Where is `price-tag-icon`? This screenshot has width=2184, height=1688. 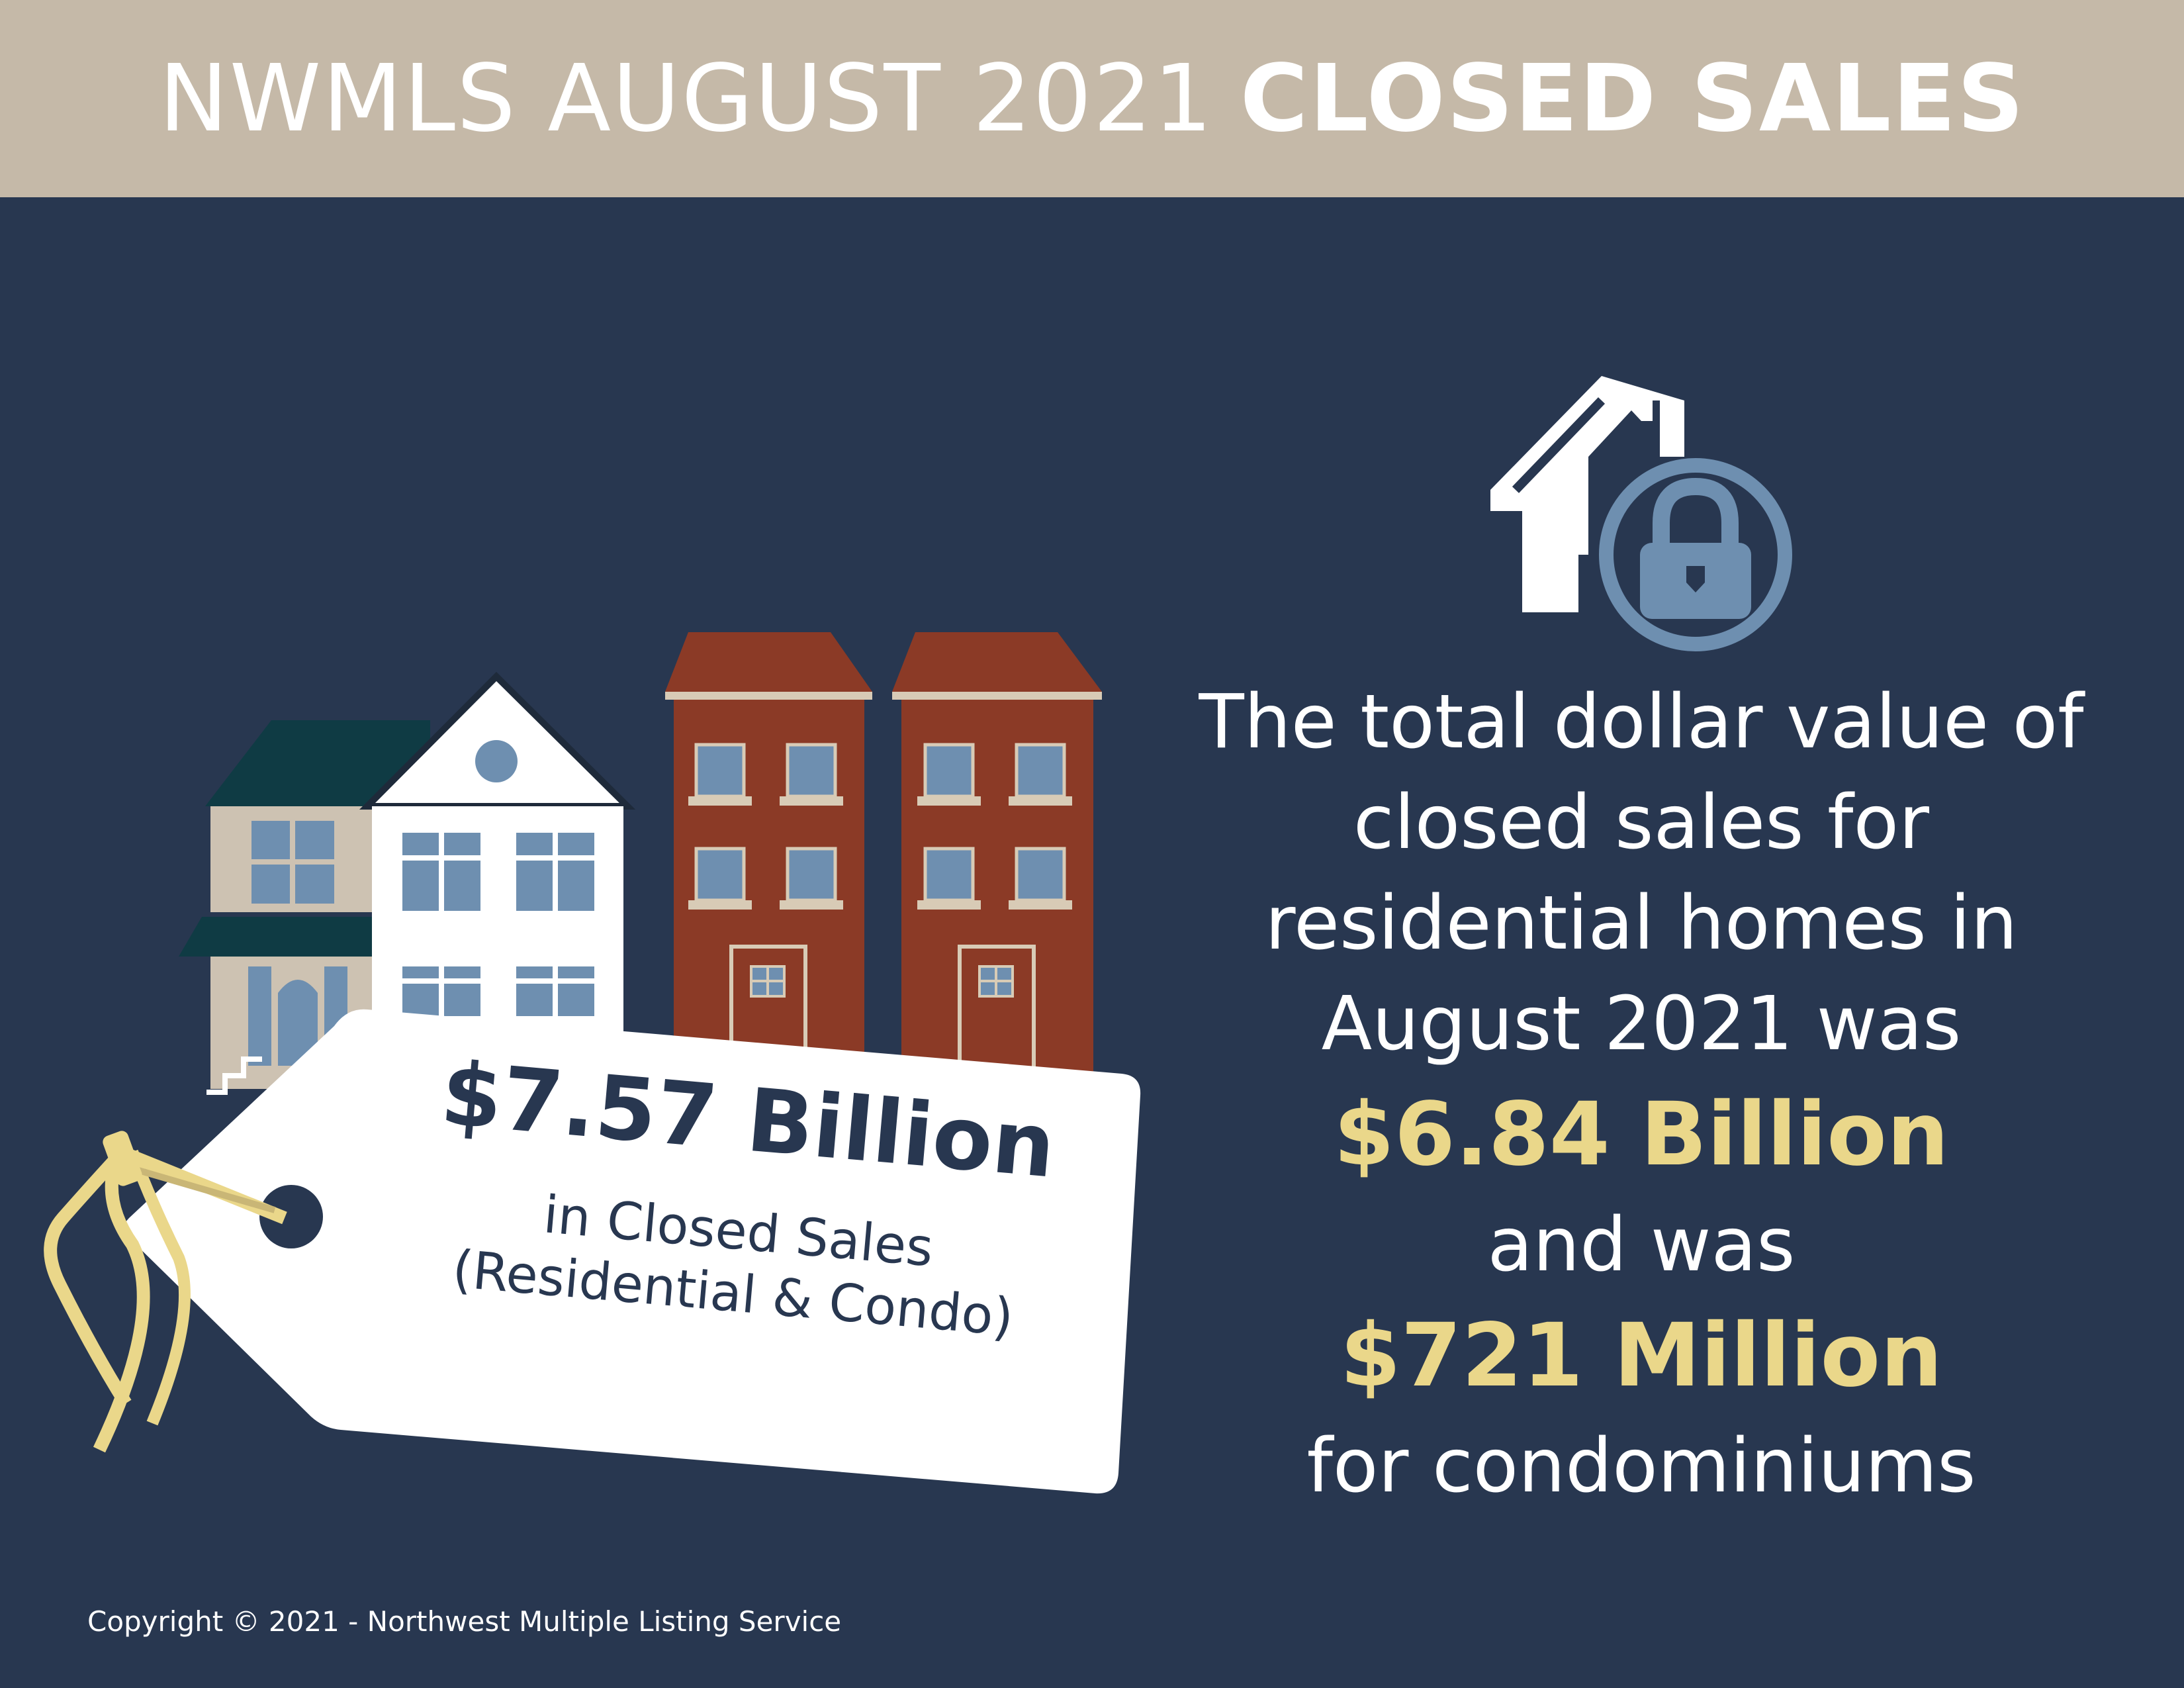
price-tag-icon is located at coordinates (592, 1251).